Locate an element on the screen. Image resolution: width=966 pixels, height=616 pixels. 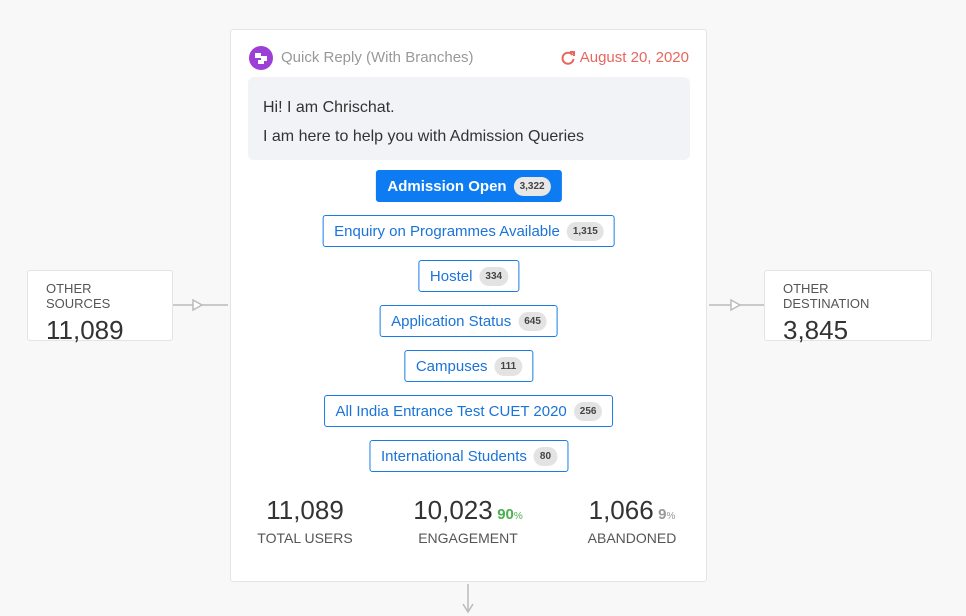
button-count: 111 is located at coordinates (508, 366).